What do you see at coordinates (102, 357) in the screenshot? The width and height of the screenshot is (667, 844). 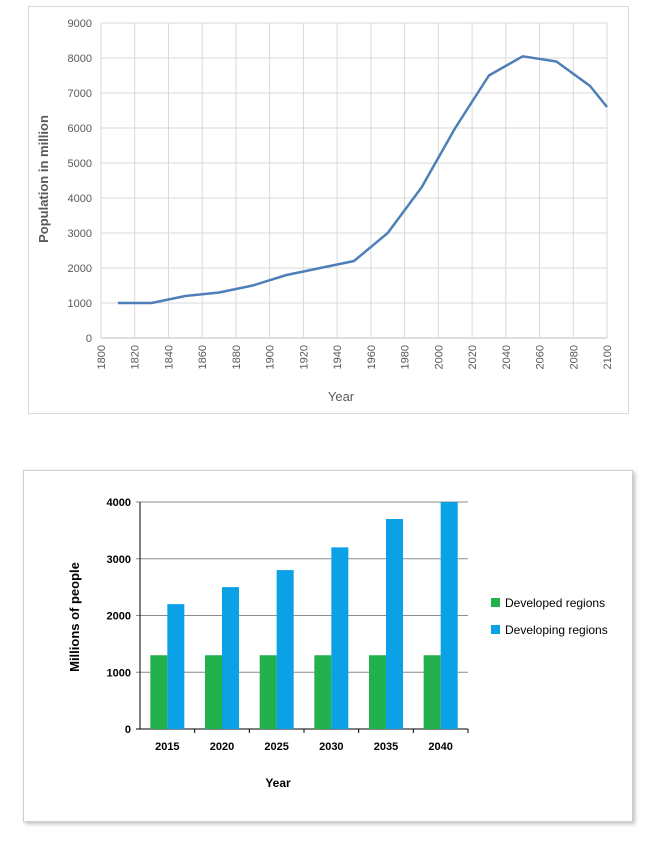 I see `line-chart-x-tick-1800: 1800` at bounding box center [102, 357].